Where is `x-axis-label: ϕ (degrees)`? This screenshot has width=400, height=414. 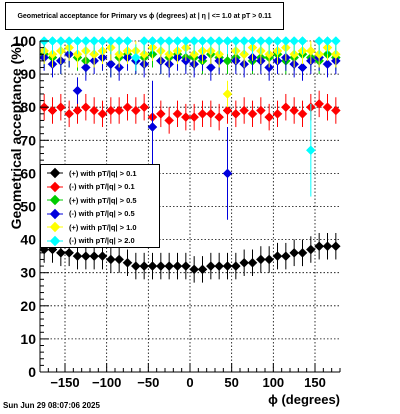
x-axis-label: ϕ (degrees) is located at coordinates (304, 399).